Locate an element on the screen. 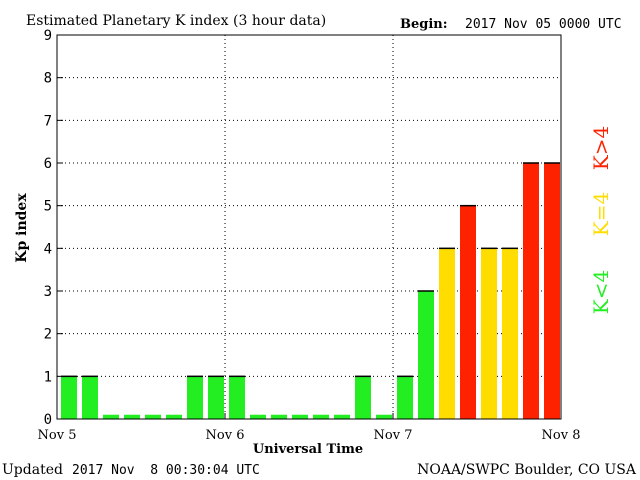 The height and width of the screenshot is (480, 640). x-tick-label: Nov 6 is located at coordinates (225, 435).